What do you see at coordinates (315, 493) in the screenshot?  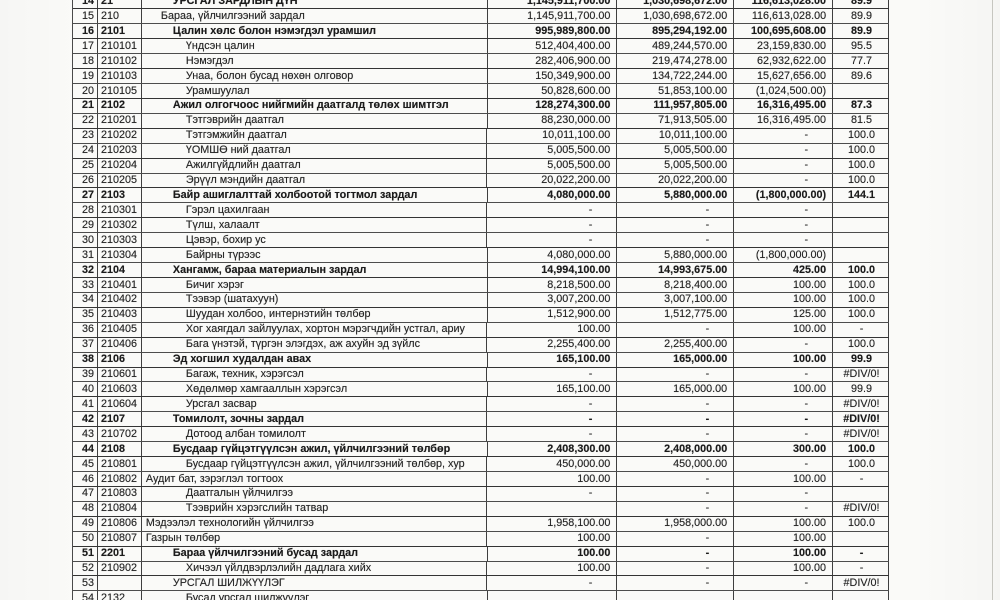 I see `description-cell: Даатгалын үйлчилгээ` at bounding box center [315, 493].